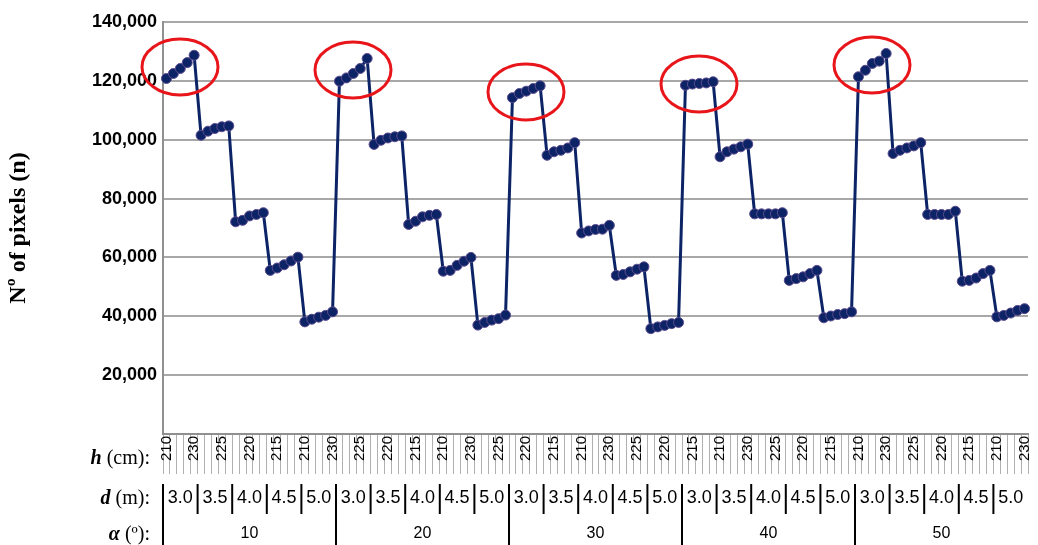 This screenshot has height=545, width=1038. Describe the element at coordinates (129, 374) in the screenshot. I see `y-tick-label: 20,000` at that location.